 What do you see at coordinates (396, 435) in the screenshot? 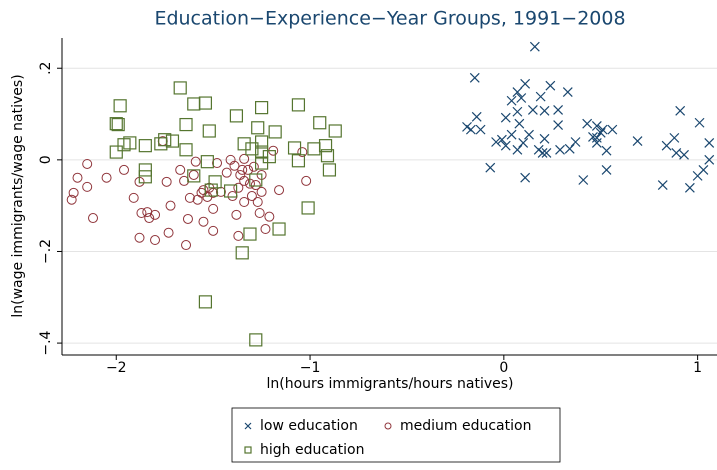
I see `legend-box` at bounding box center [396, 435].